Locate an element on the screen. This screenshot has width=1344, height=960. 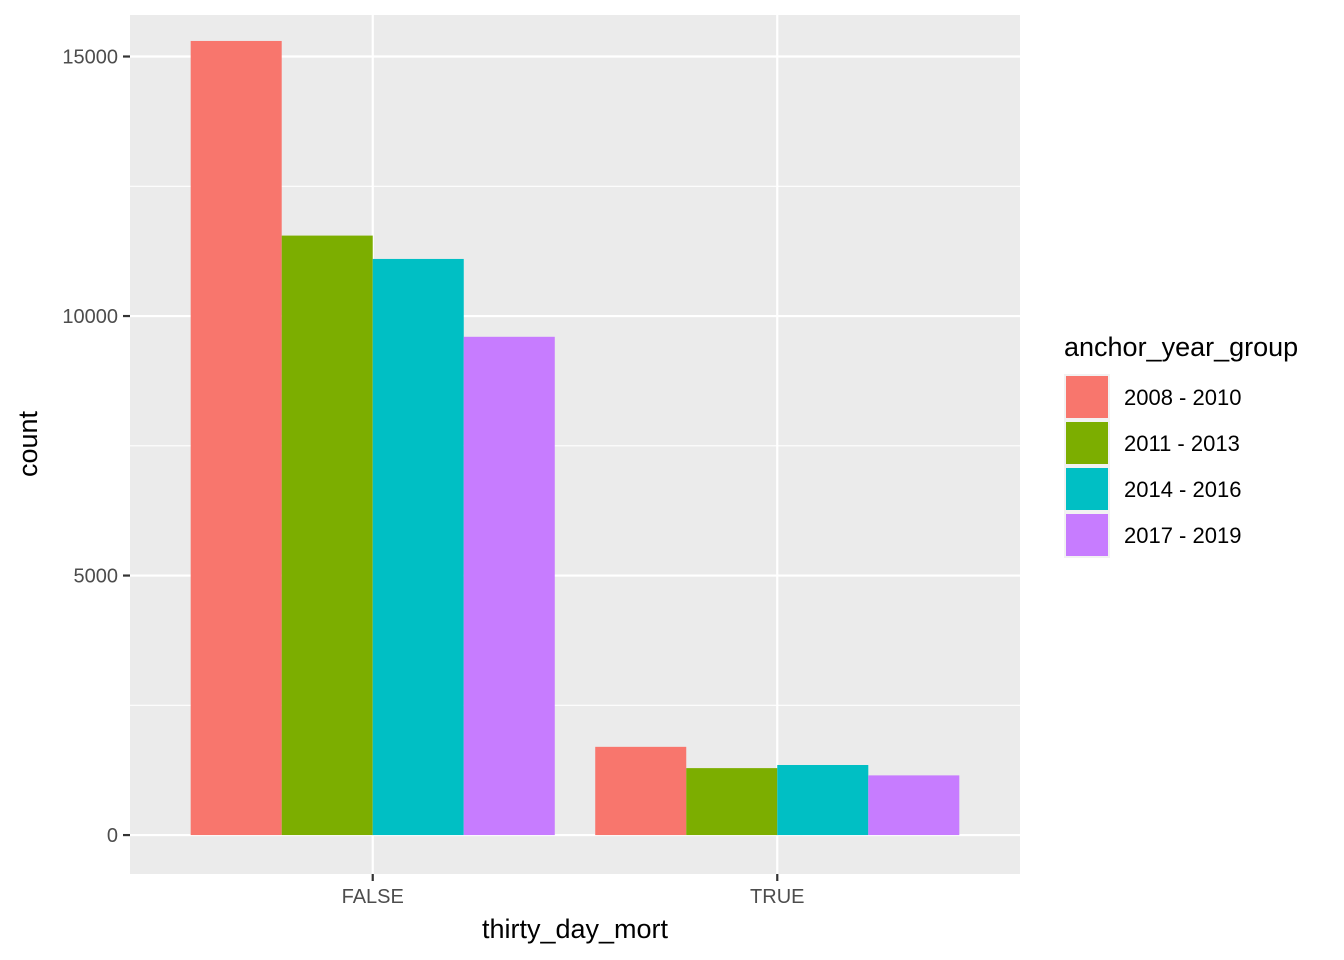
y-axis-title: count is located at coordinates (28, 443).